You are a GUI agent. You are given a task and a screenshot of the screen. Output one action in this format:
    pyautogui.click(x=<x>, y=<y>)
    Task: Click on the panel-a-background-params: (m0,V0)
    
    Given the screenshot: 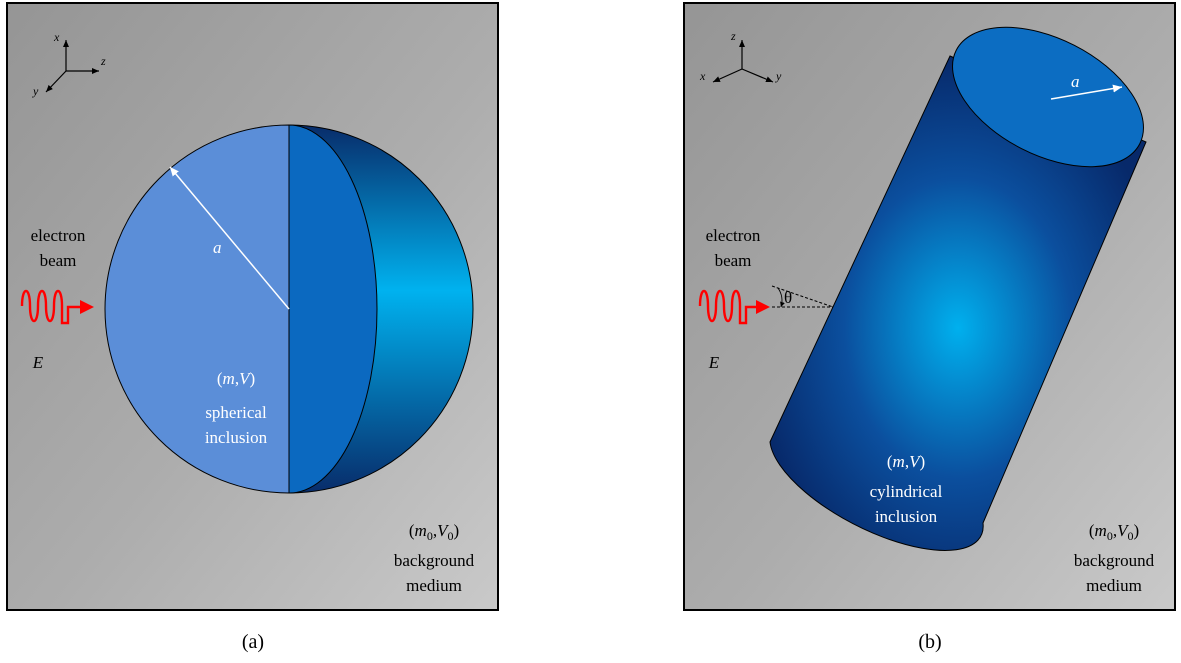 What is the action you would take?
    pyautogui.click(x=434, y=532)
    